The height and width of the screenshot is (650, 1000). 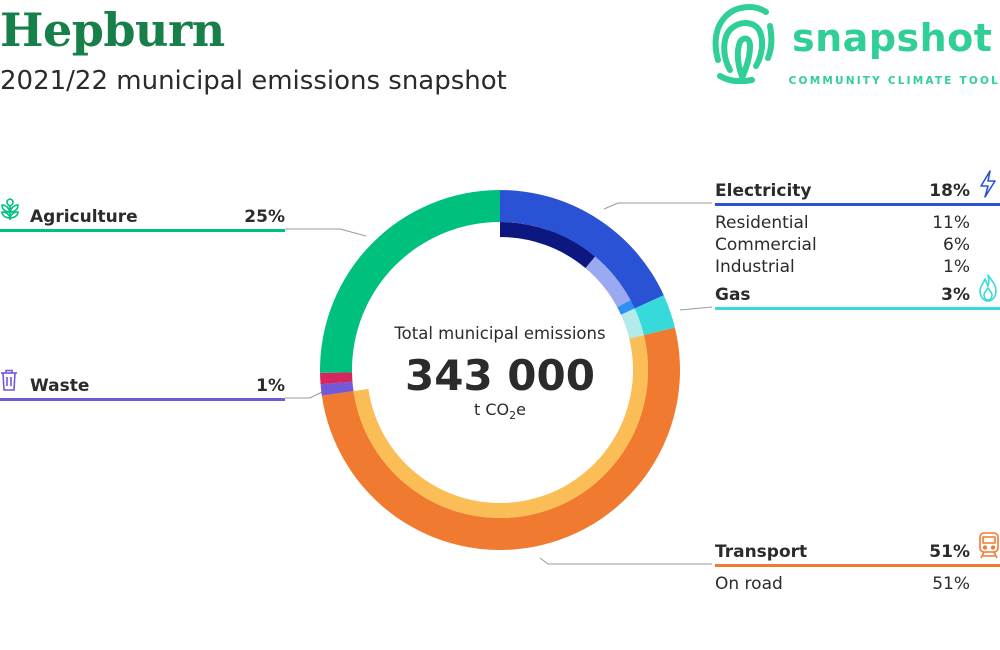 I want to click on page-title: Hepburn, so click(x=112, y=30).